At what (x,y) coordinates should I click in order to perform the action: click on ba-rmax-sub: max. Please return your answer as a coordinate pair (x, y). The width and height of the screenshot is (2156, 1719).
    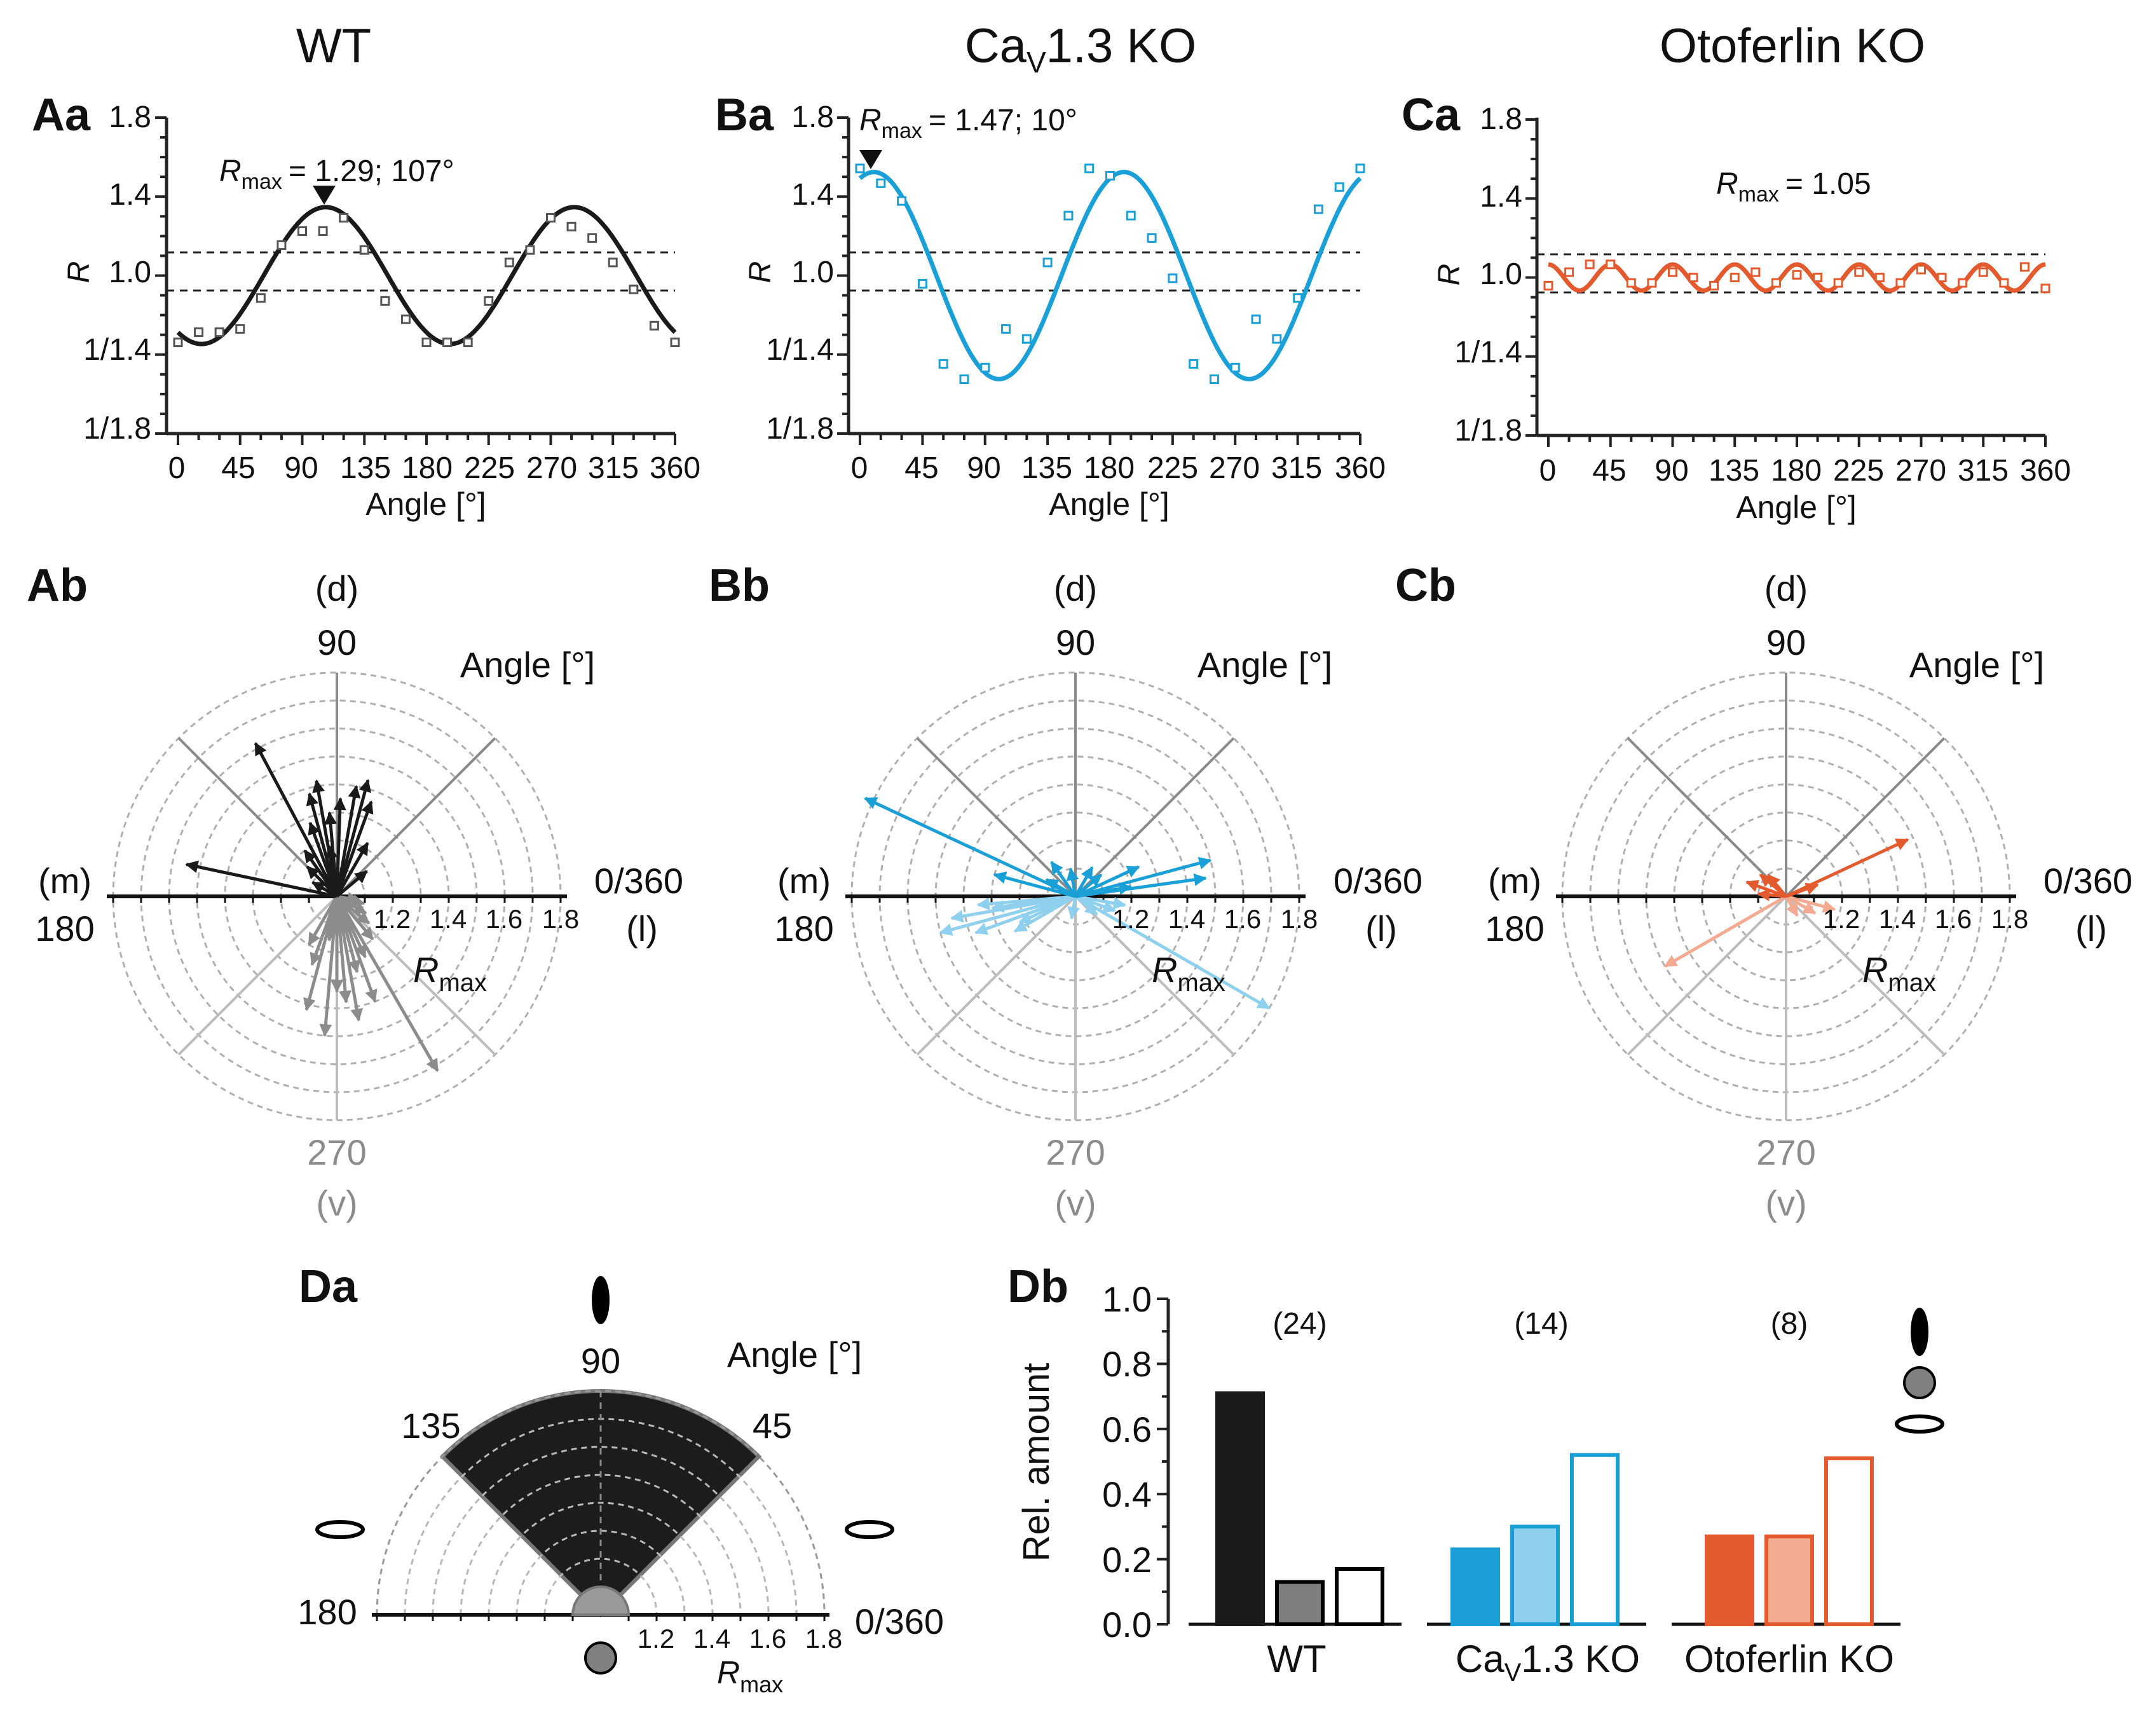
    Looking at the image, I should click on (902, 131).